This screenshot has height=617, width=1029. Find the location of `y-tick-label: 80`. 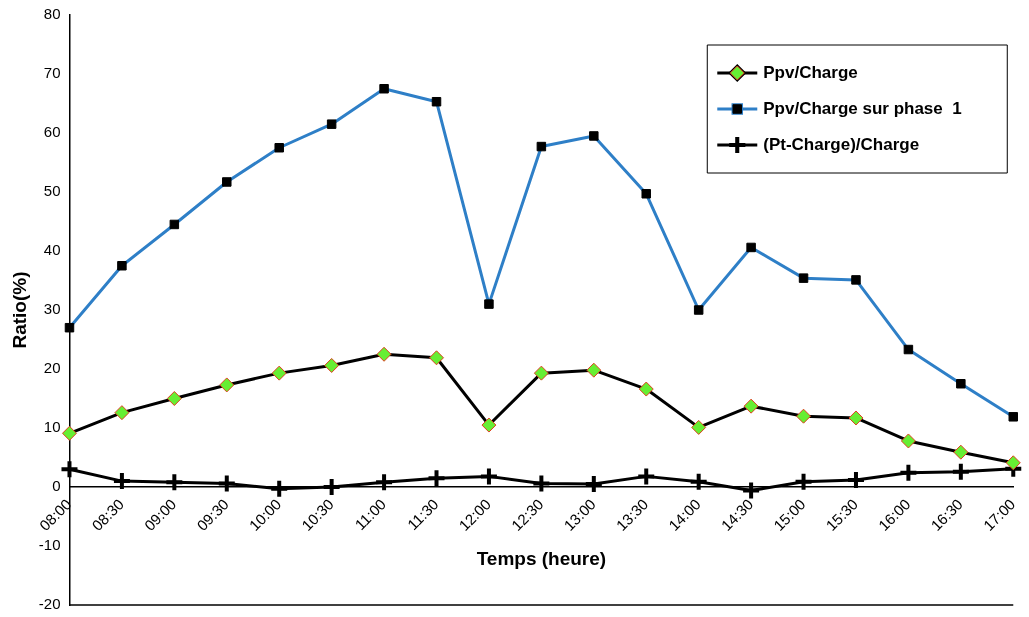

y-tick-label: 80 is located at coordinates (52, 14).